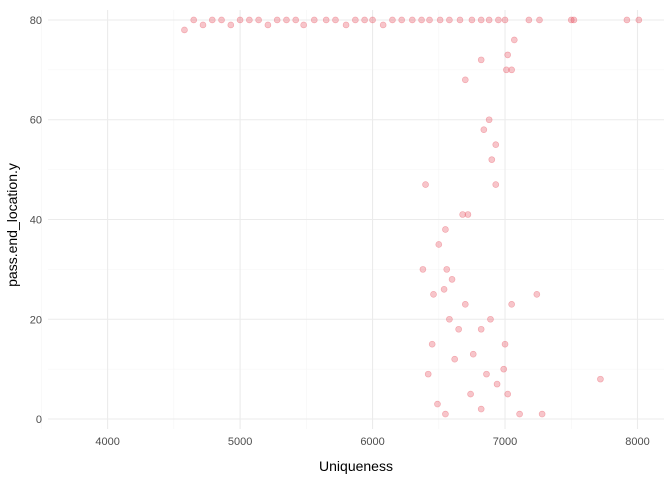  Describe the element at coordinates (36, 320) in the screenshot. I see `y-tick-label: 20` at that location.